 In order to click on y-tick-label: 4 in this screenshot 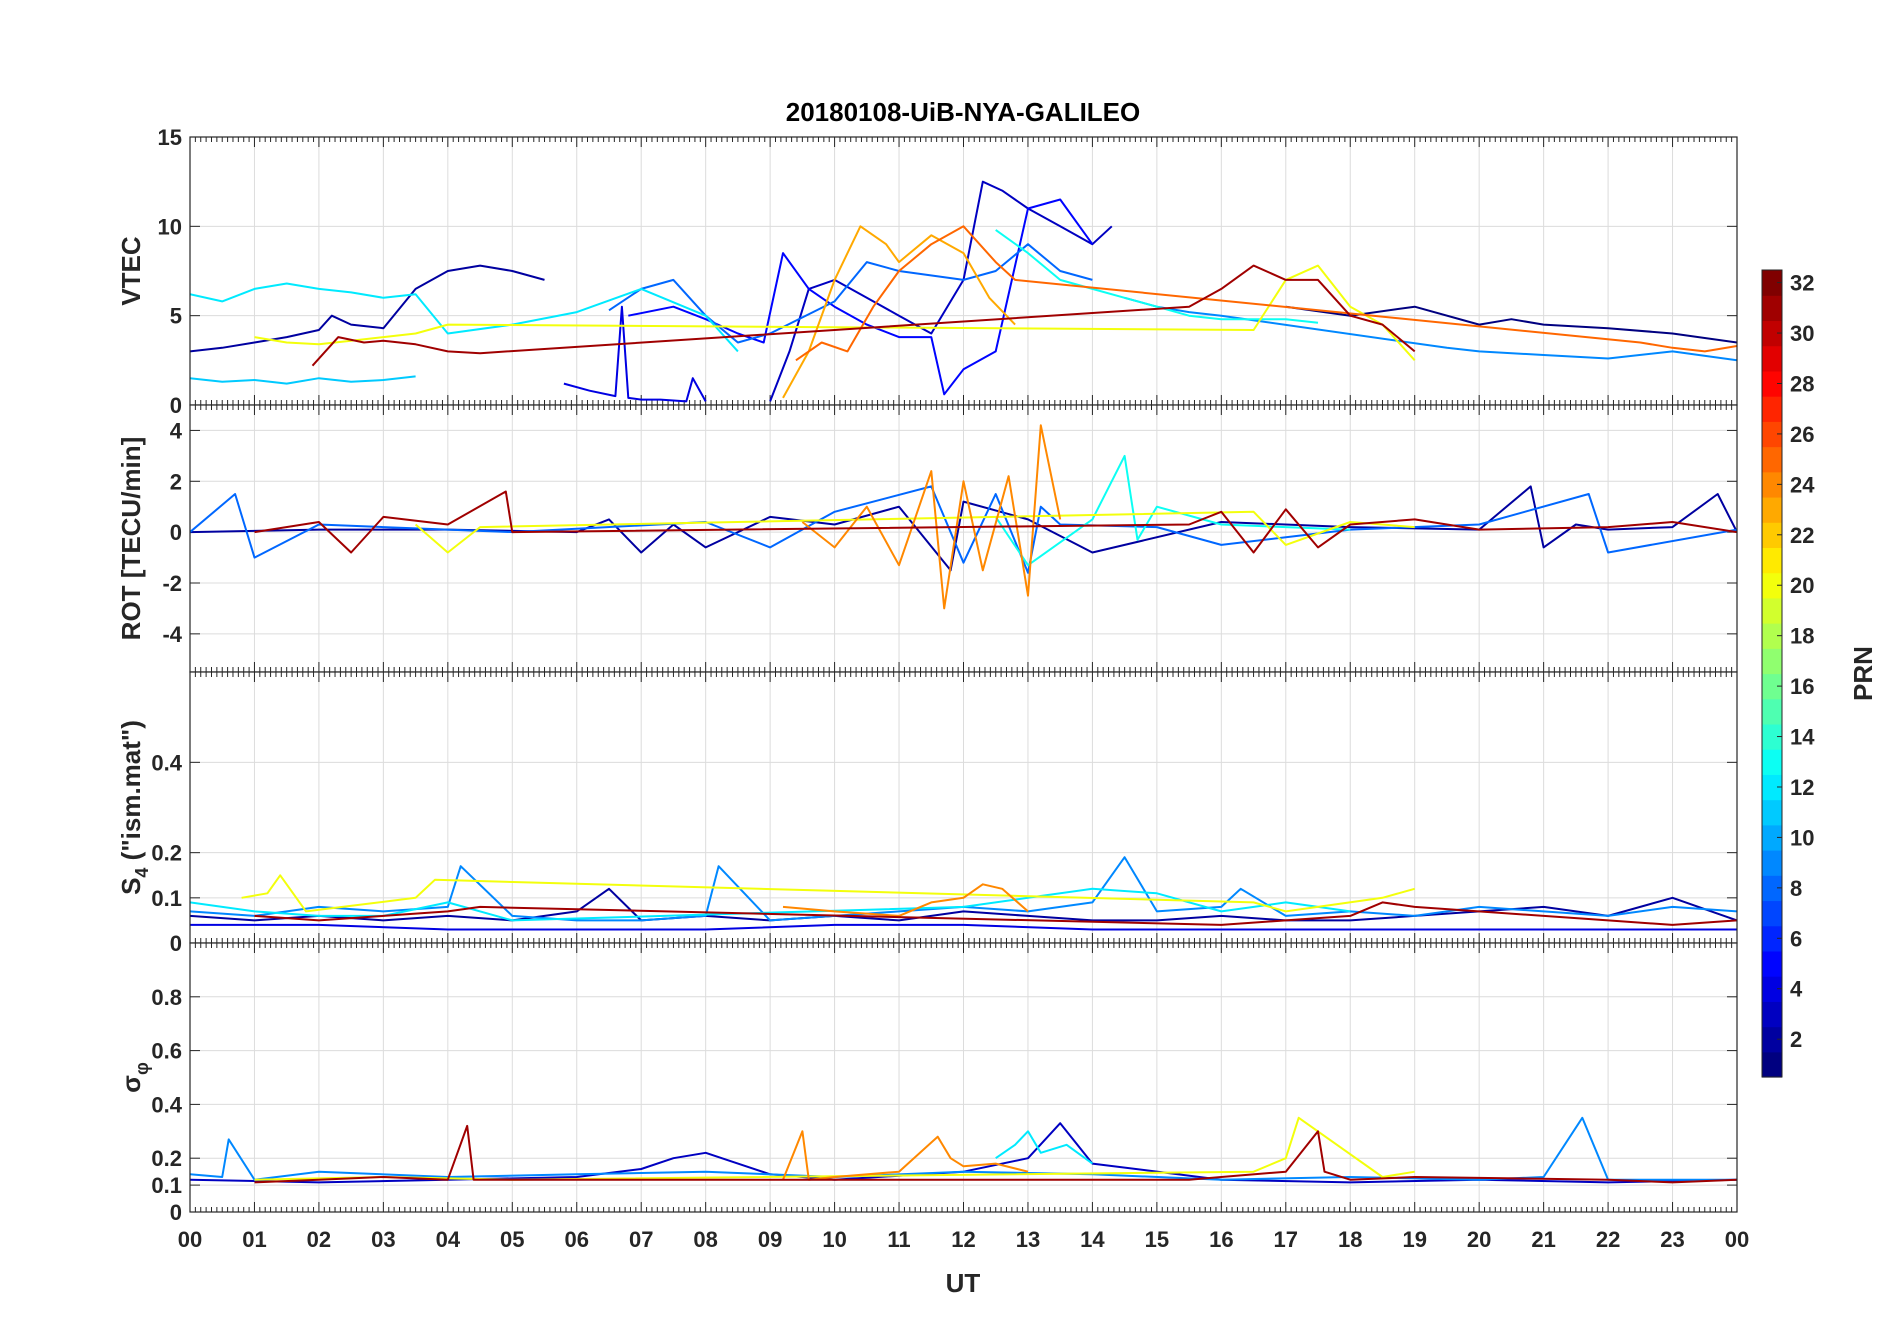, I will do `click(176, 430)`.